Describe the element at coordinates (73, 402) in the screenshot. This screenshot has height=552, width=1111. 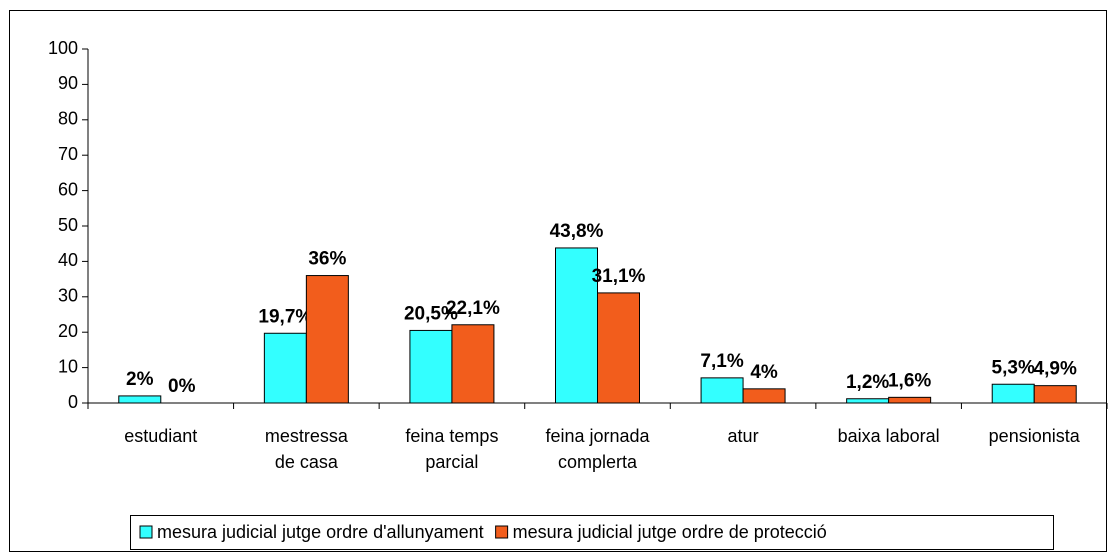
I see `y-tick-label: 0` at that location.